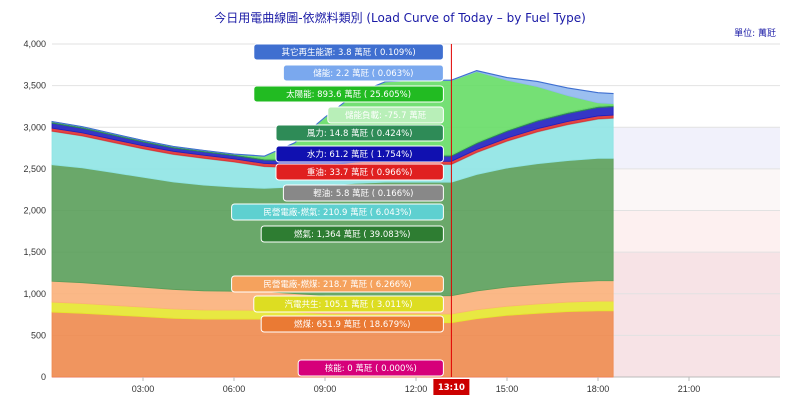  I want to click on y-tick-label: 500, so click(38, 335).